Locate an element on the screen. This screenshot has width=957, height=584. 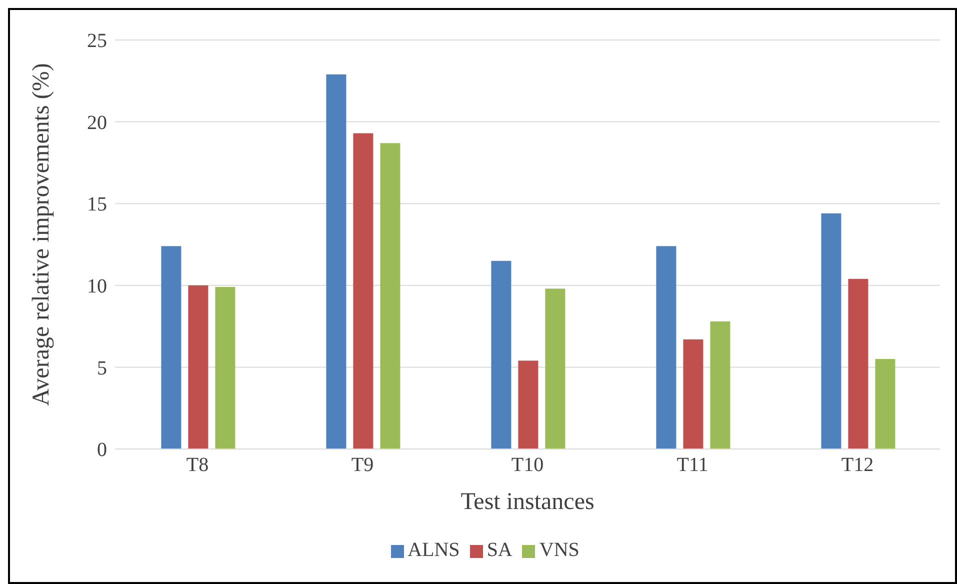
y-tick-label: 25 is located at coordinates (97, 41).